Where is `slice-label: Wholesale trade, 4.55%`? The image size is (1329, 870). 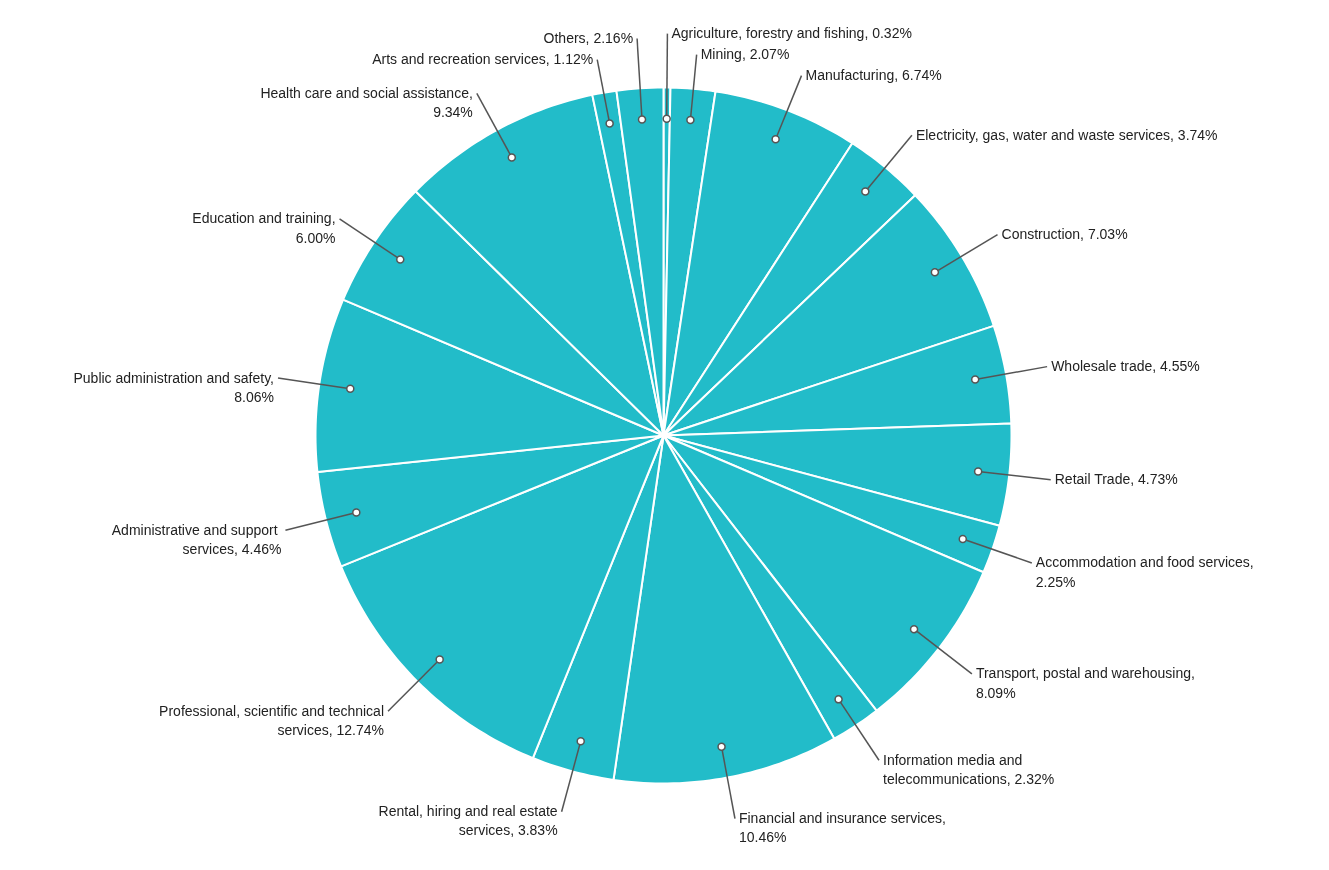
slice-label: Wholesale trade, 4.55% is located at coordinates (1125, 366).